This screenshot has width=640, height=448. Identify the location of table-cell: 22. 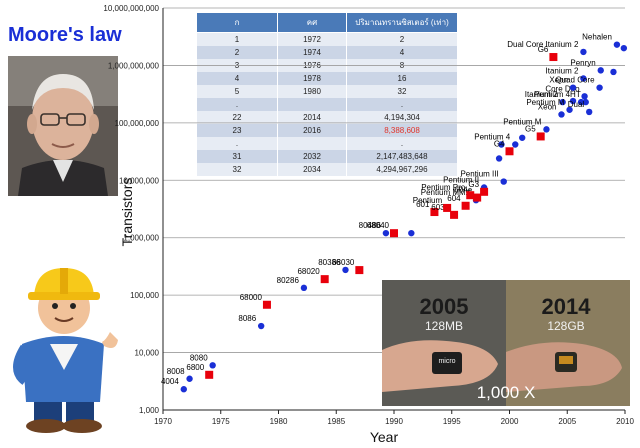
(237, 117).